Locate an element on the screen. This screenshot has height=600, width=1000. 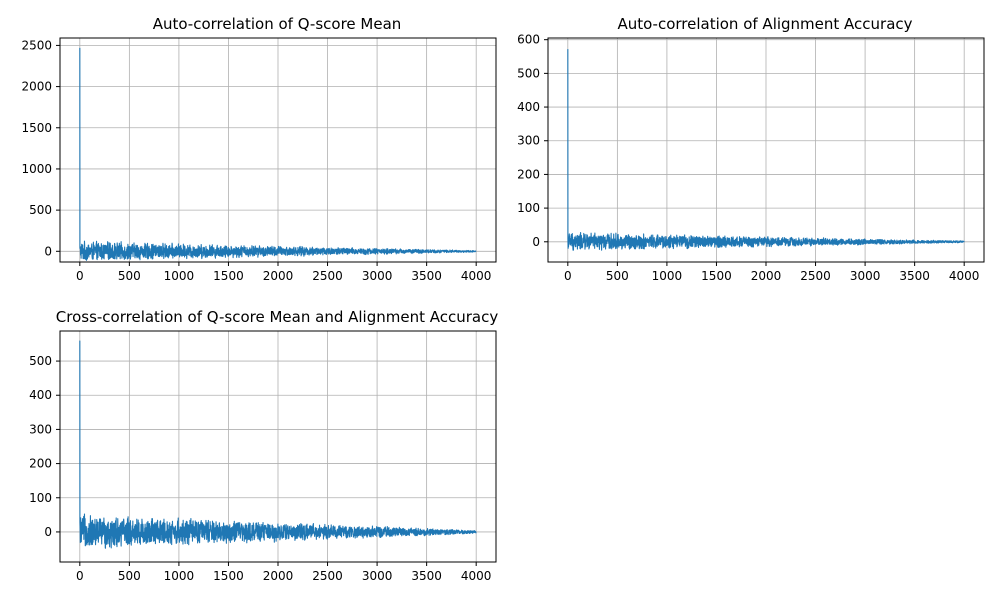
y-tick-label: 2000 is located at coordinates (36, 87).